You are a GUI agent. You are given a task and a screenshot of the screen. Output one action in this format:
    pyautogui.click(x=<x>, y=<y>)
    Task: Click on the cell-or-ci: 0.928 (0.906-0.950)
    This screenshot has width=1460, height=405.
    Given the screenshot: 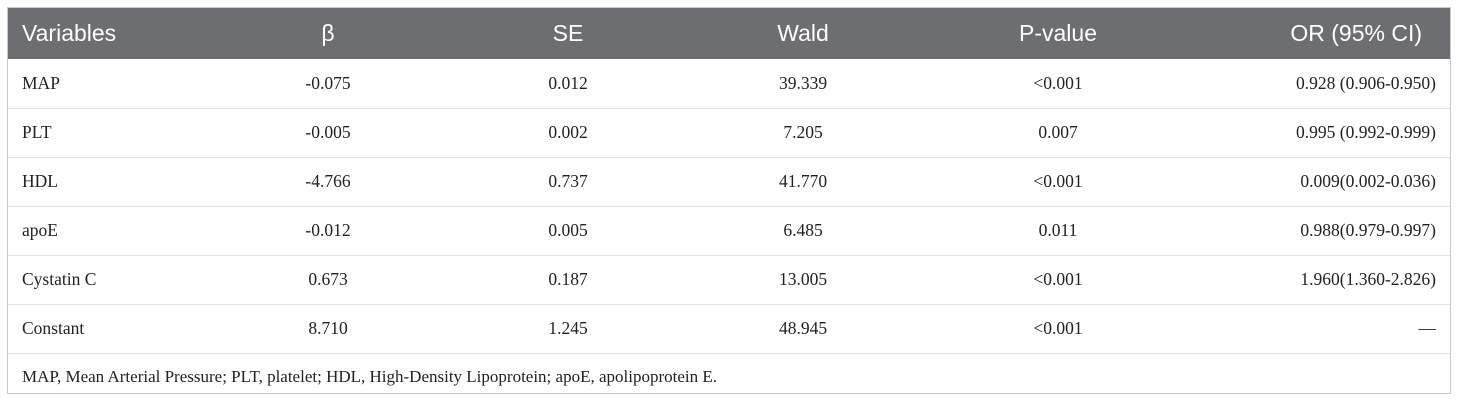 What is the action you would take?
    pyautogui.click(x=1366, y=82)
    